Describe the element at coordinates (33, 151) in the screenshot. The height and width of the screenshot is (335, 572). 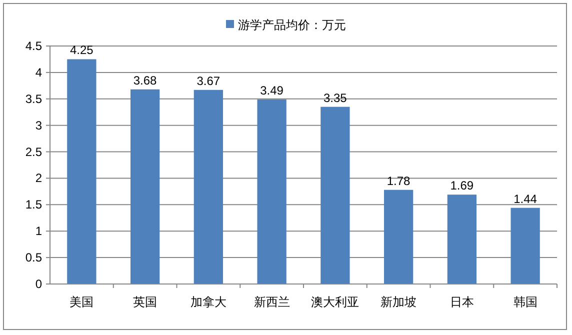
I see `y-tick-label: 2.5` at that location.